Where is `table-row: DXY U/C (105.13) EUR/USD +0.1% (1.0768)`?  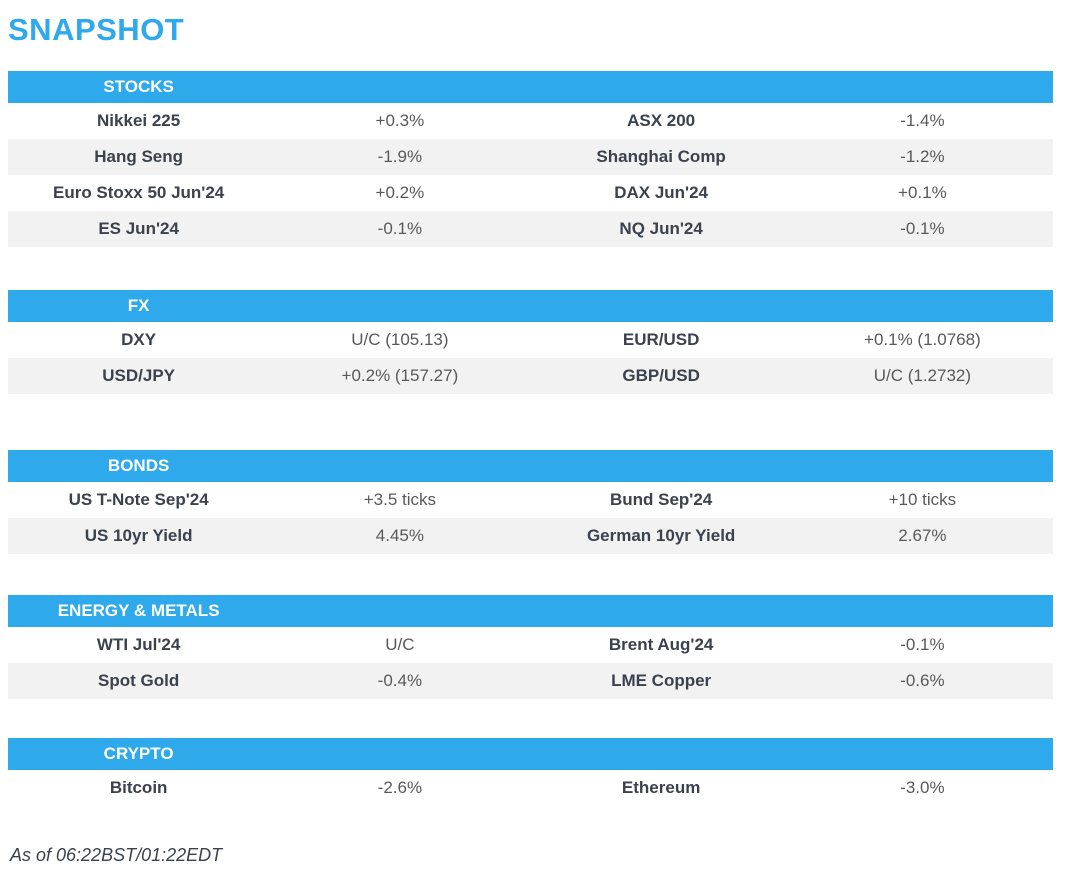
table-row: DXY U/C (105.13) EUR/USD +0.1% (1.0768) is located at coordinates (530, 340).